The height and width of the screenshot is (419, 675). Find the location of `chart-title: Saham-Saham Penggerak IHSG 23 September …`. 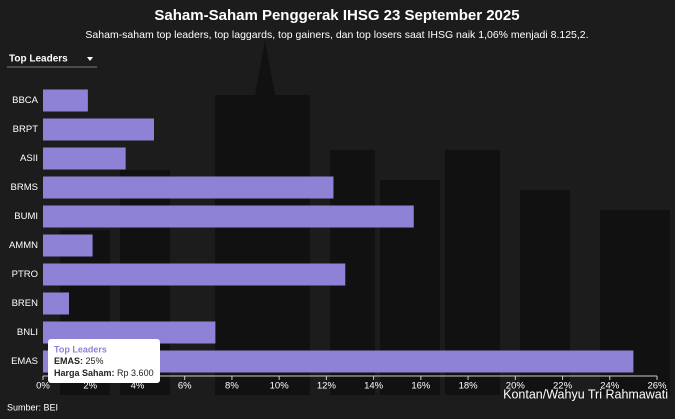

chart-title: Saham-Saham Penggerak IHSG 23 September … is located at coordinates (336, 15).